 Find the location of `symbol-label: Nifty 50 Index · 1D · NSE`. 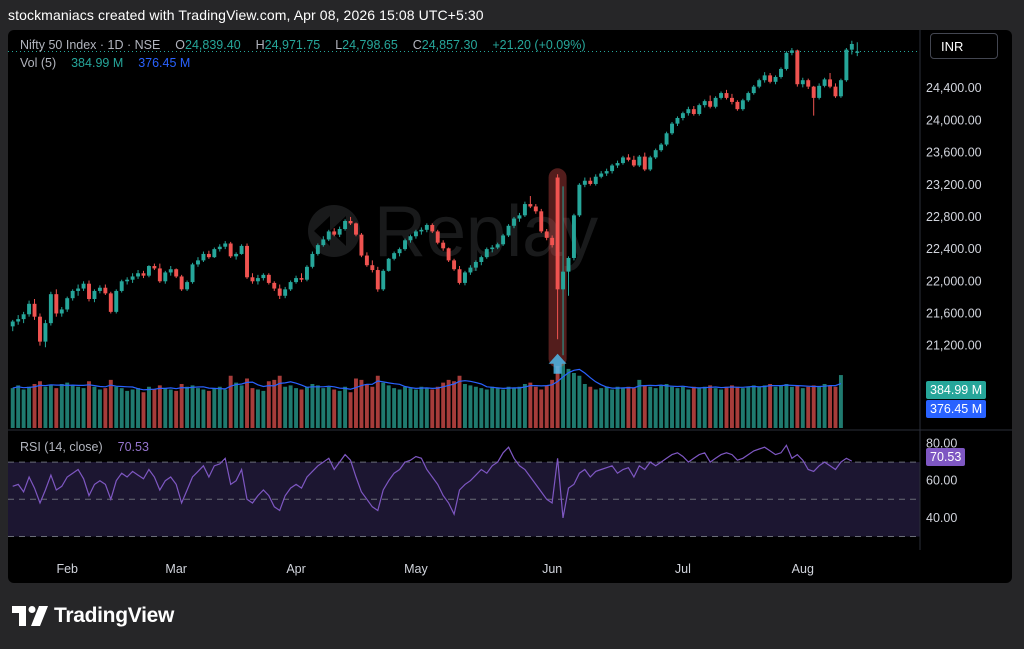

symbol-label: Nifty 50 Index · 1D · NSE is located at coordinates (90, 45).